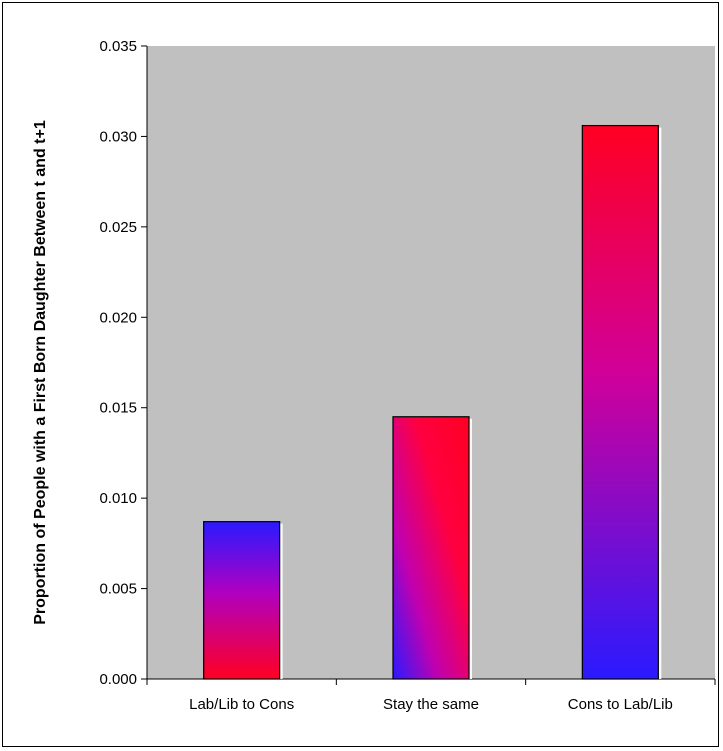 This screenshot has width=723, height=751. What do you see at coordinates (241, 704) in the screenshot?
I see `x-category-label: Lab/Lib to Cons` at bounding box center [241, 704].